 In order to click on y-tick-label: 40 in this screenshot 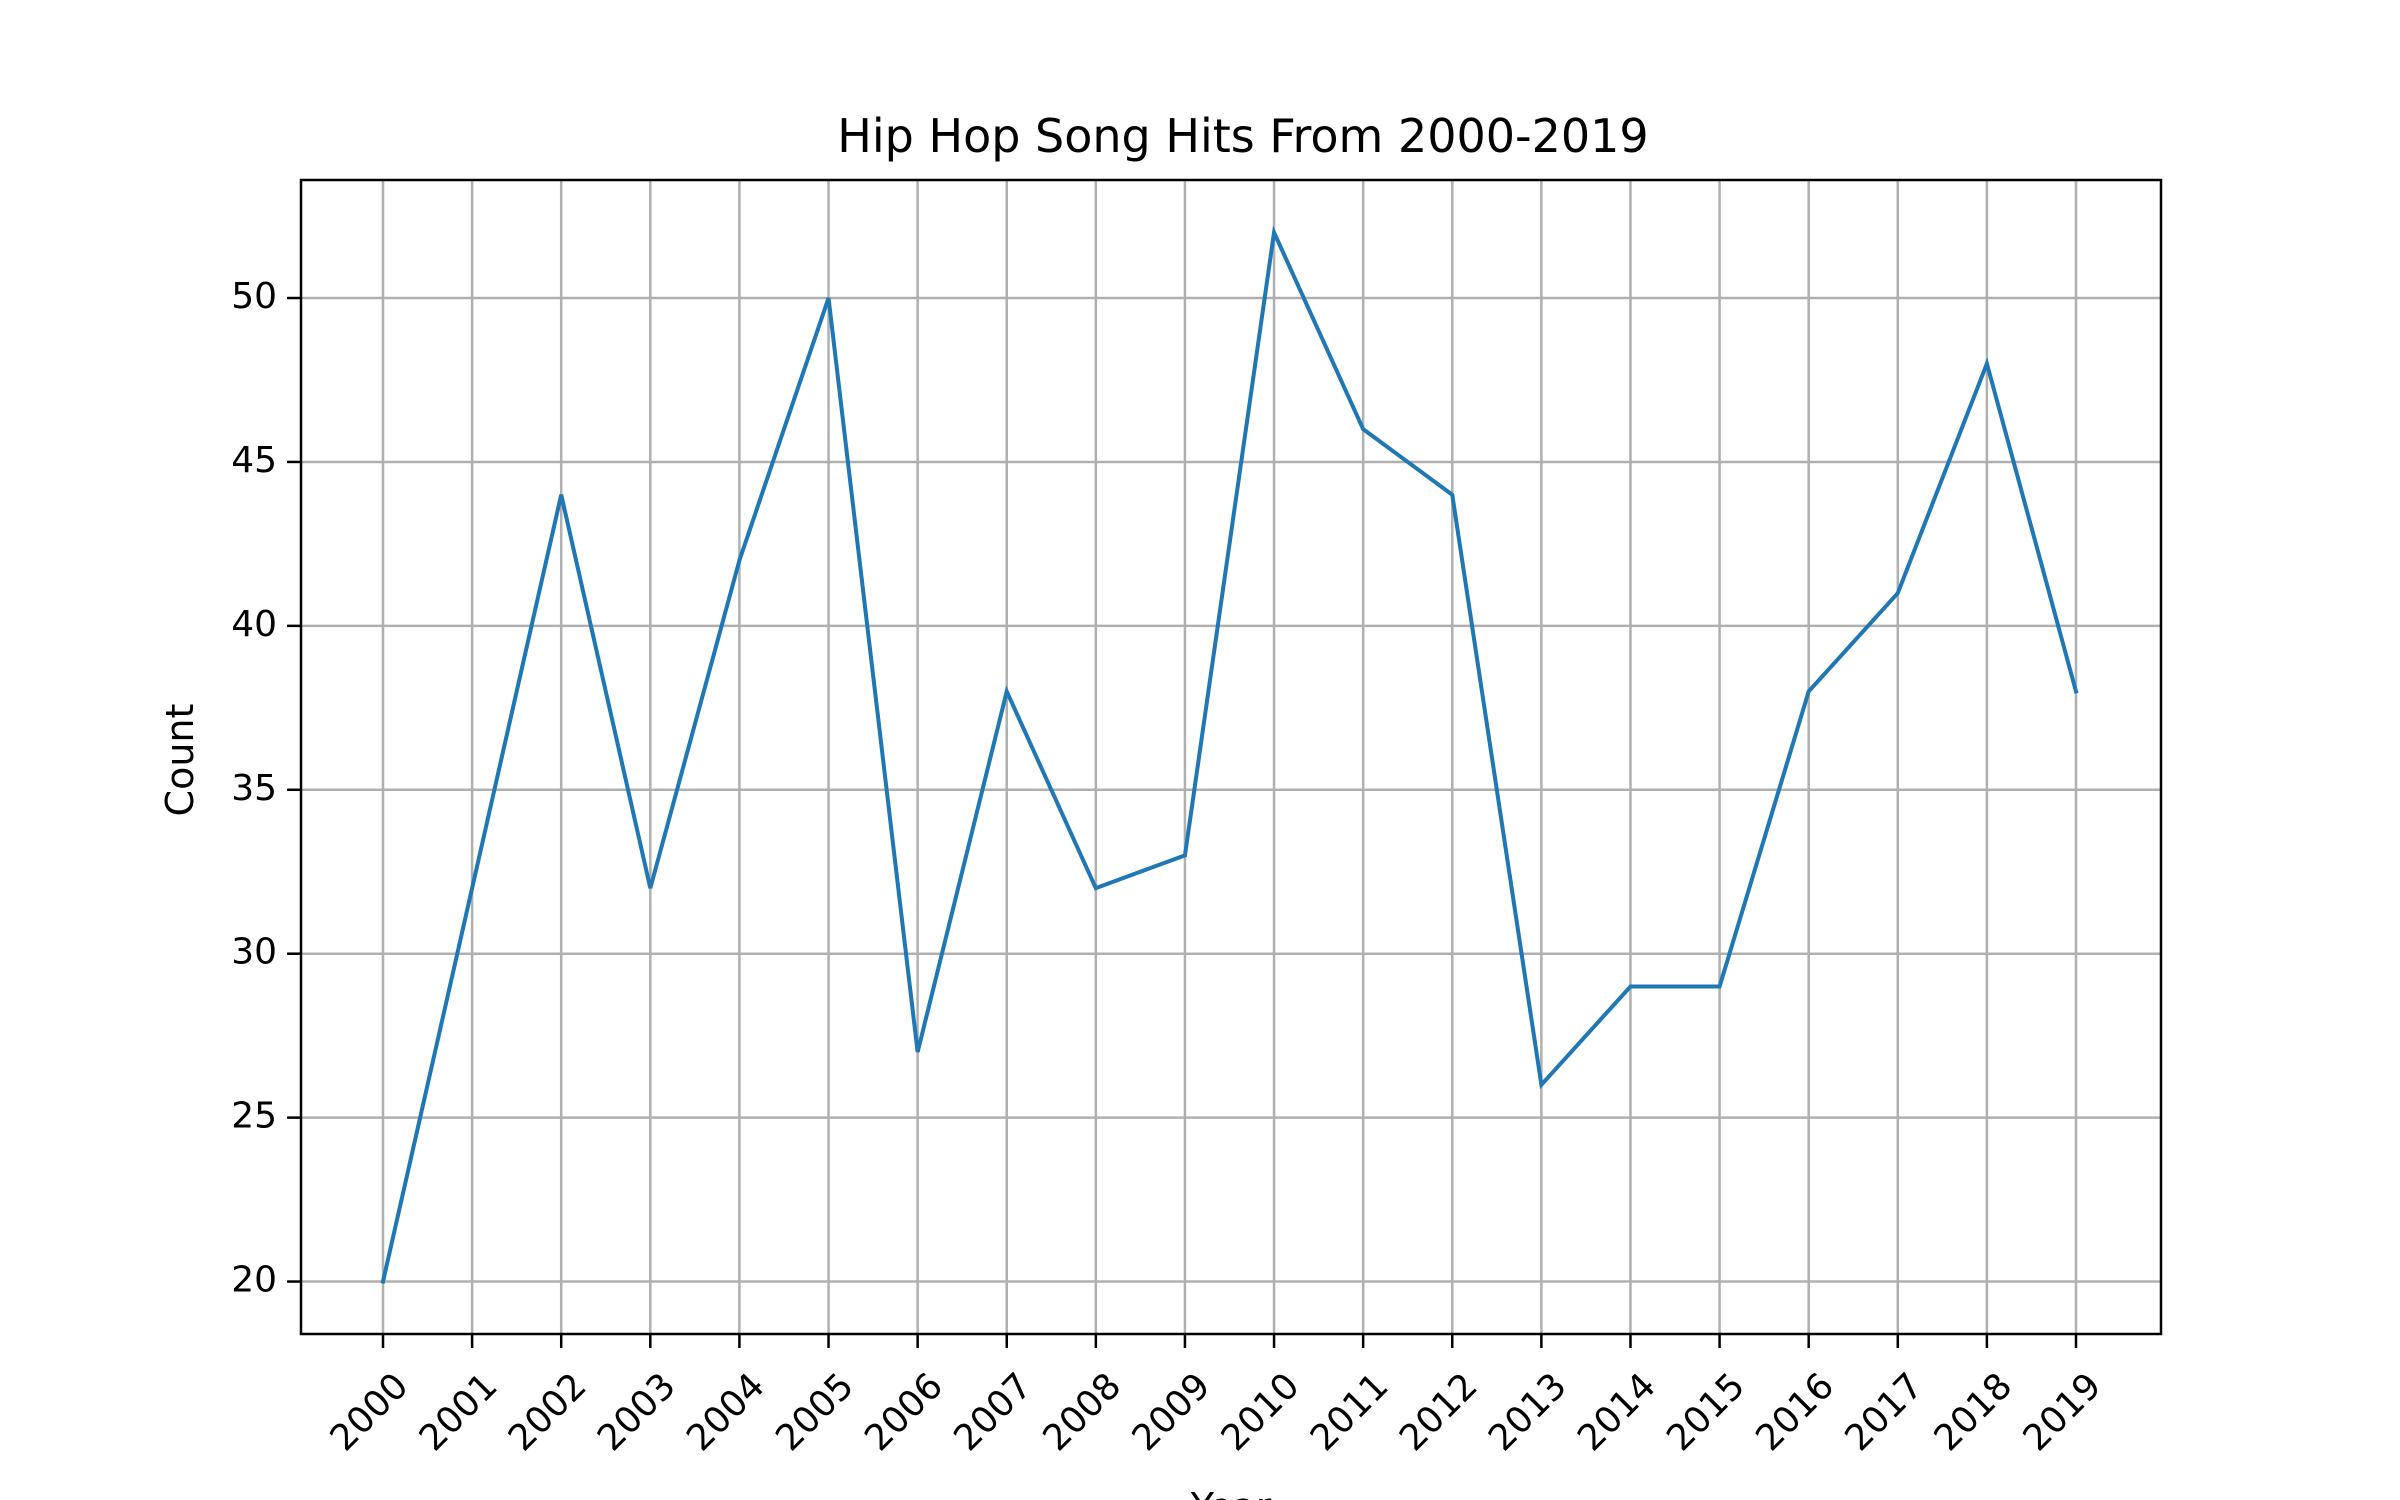, I will do `click(254, 624)`.